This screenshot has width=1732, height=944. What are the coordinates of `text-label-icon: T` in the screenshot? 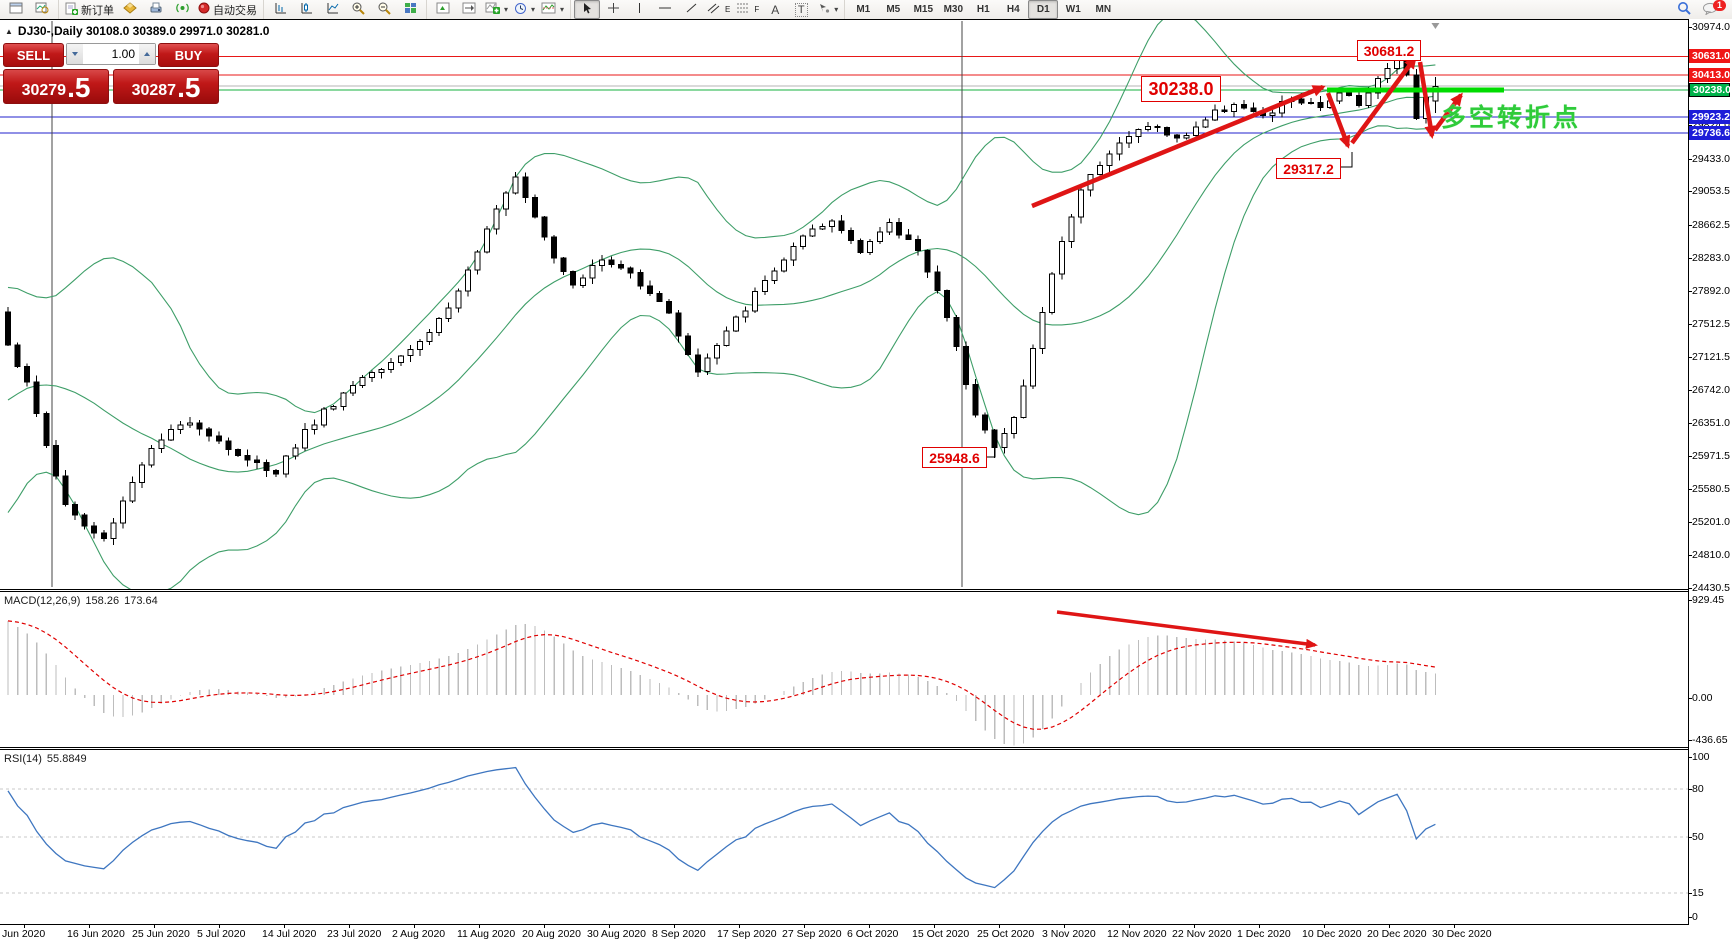 It's located at (801, 9).